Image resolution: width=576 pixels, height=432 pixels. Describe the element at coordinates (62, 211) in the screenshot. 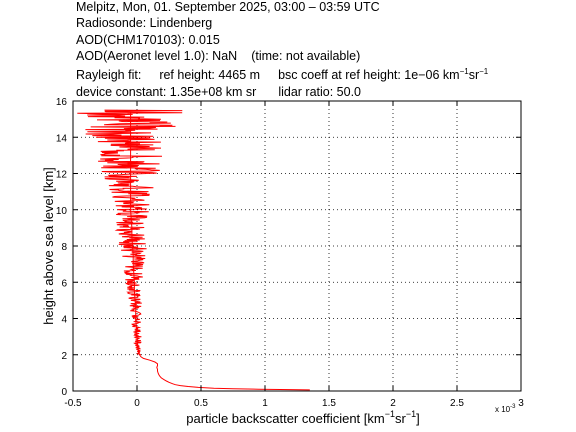

I see `y-tick-label: 10` at that location.